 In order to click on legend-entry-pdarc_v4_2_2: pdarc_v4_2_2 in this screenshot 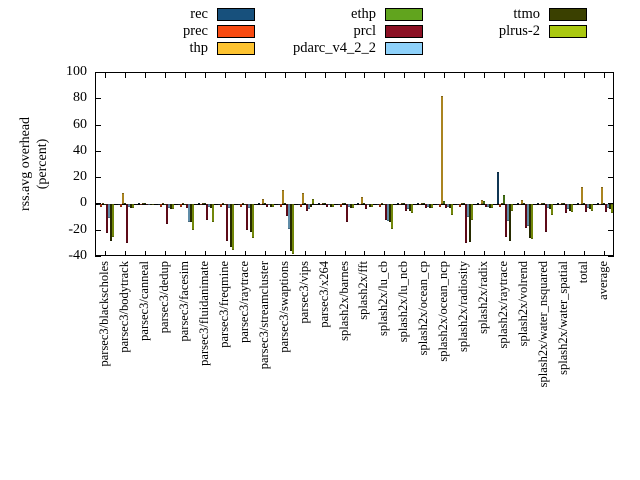, I will do `click(325, 48)`.